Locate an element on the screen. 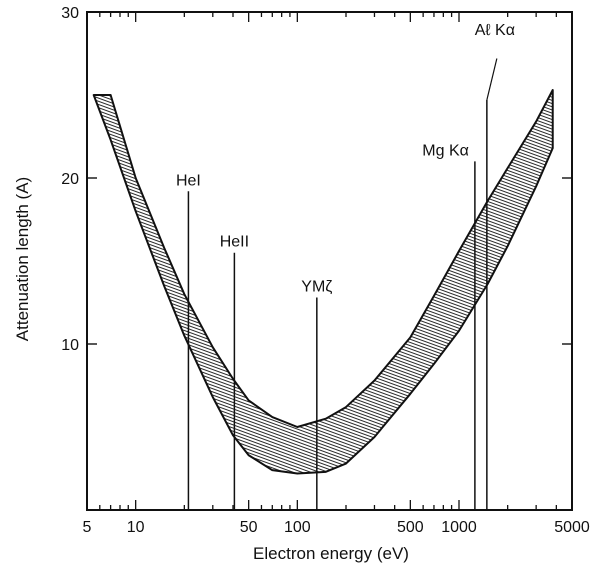 The height and width of the screenshot is (579, 597). x-axis-title: Electron energy (eV) is located at coordinates (331, 553).